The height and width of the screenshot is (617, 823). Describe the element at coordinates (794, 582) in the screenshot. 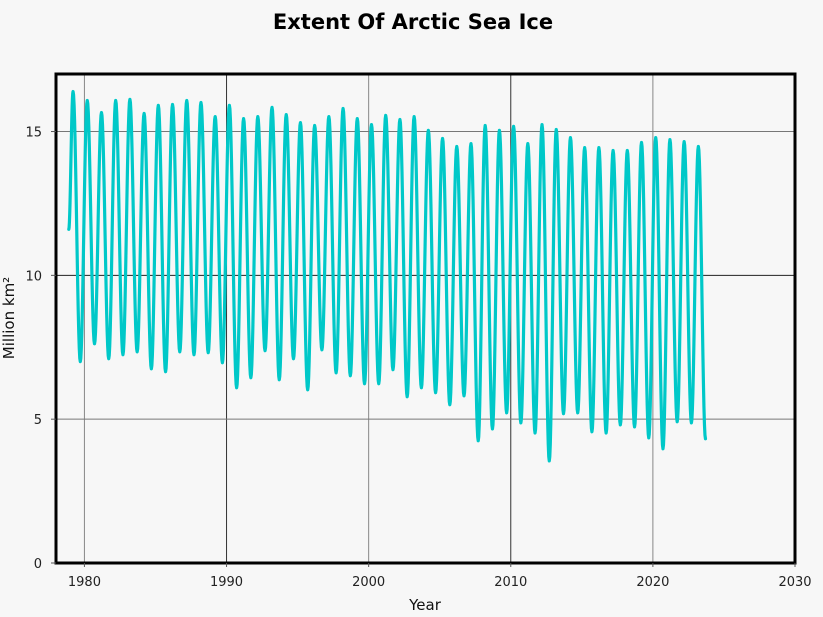

I see `x-tick-label: 2030` at that location.